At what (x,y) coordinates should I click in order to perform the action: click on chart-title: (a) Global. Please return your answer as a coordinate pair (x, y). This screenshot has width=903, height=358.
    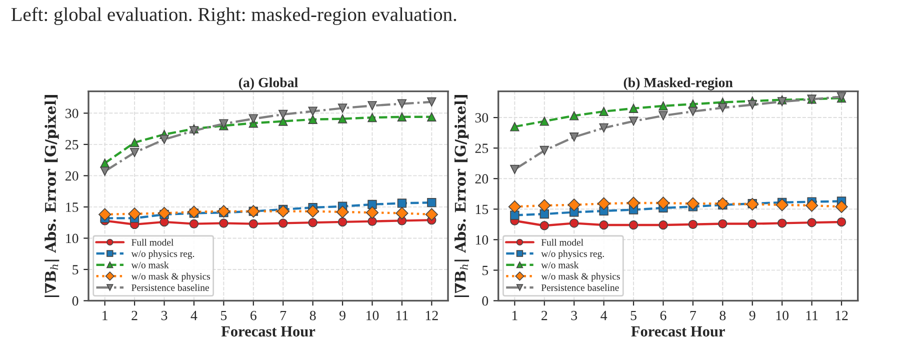
    Looking at the image, I should click on (268, 83).